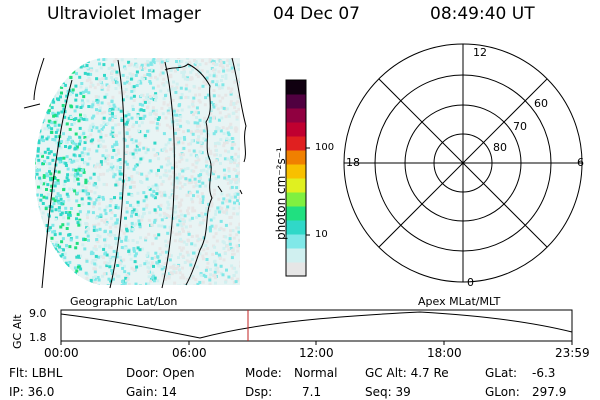  What do you see at coordinates (151, 392) in the screenshot?
I see `gain-status: Gain: 14` at bounding box center [151, 392].